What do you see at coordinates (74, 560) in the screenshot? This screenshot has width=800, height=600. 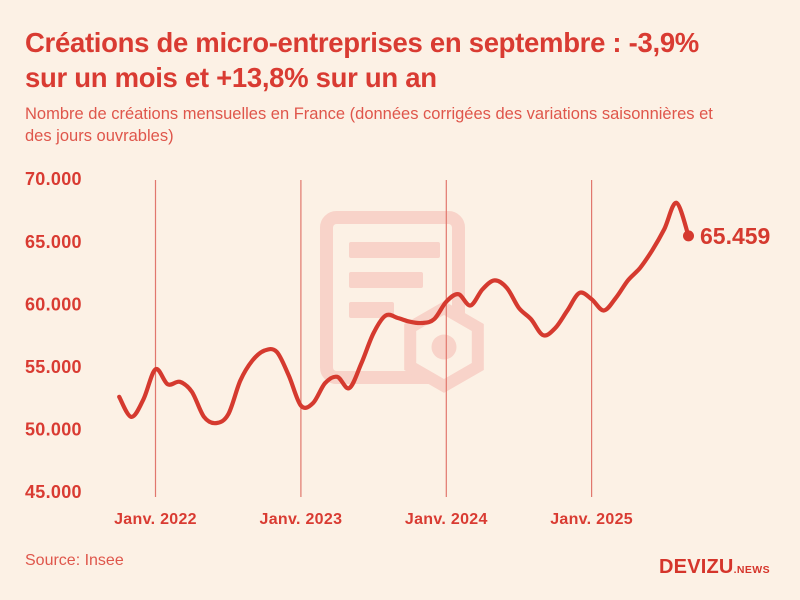 I see `source-credit: Source: Insee` at bounding box center [74, 560].